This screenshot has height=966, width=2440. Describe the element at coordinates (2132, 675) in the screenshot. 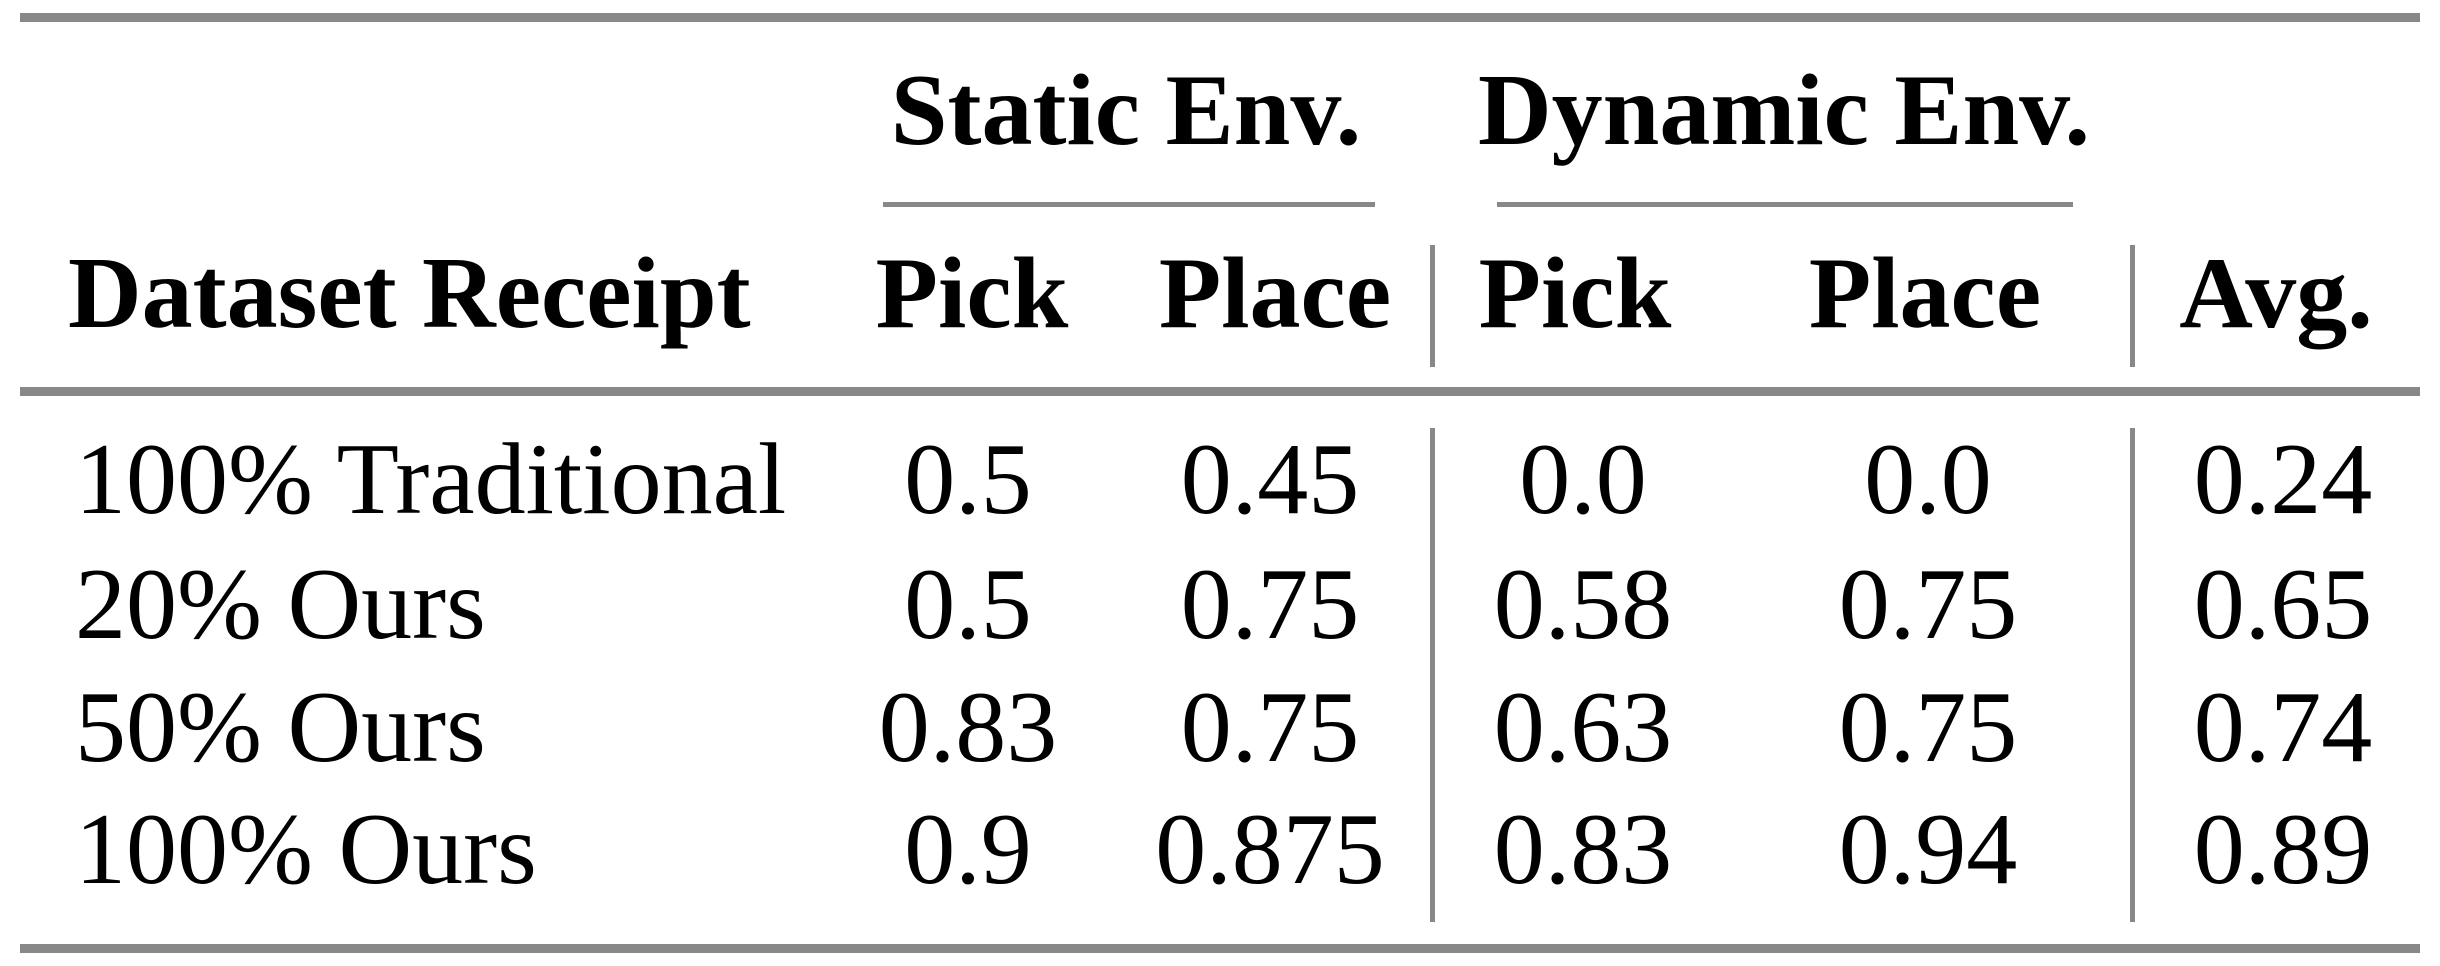

I see `vertical-rule-dynamic-avg-body` at that location.